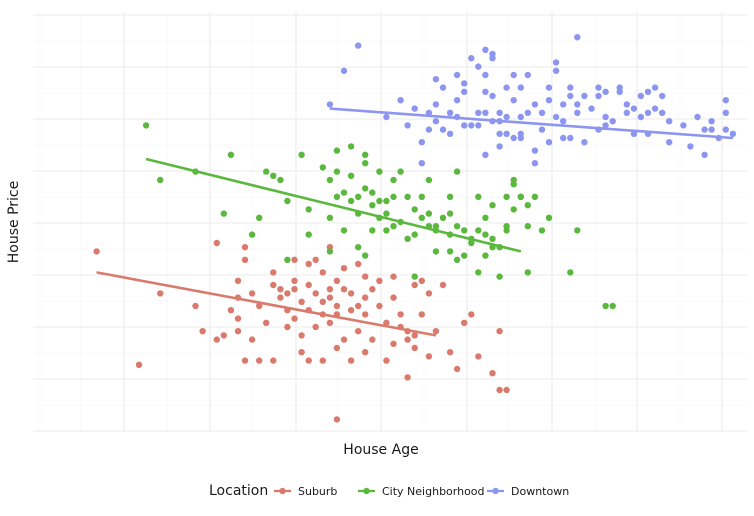 The height and width of the screenshot is (516, 754). I want to click on legend-label: City Neighborhood, so click(433, 491).